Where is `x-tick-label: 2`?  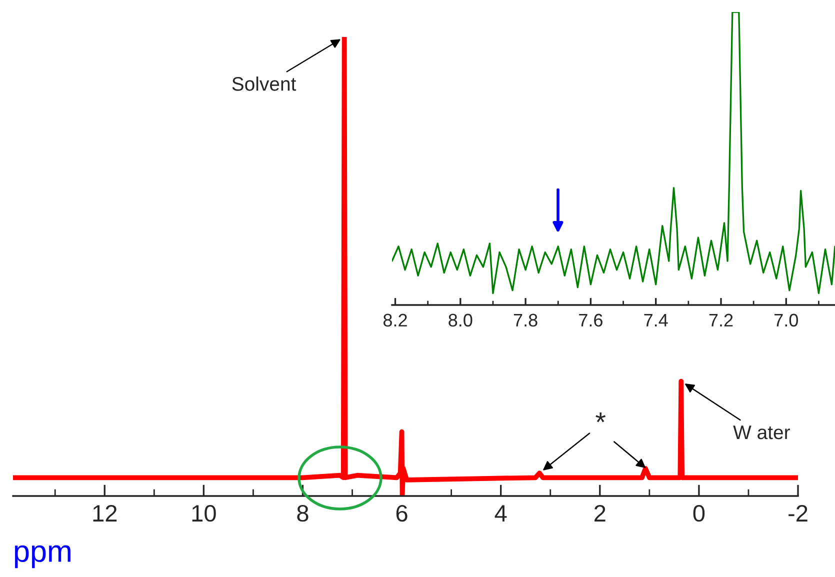 x-tick-label: 2 is located at coordinates (600, 513).